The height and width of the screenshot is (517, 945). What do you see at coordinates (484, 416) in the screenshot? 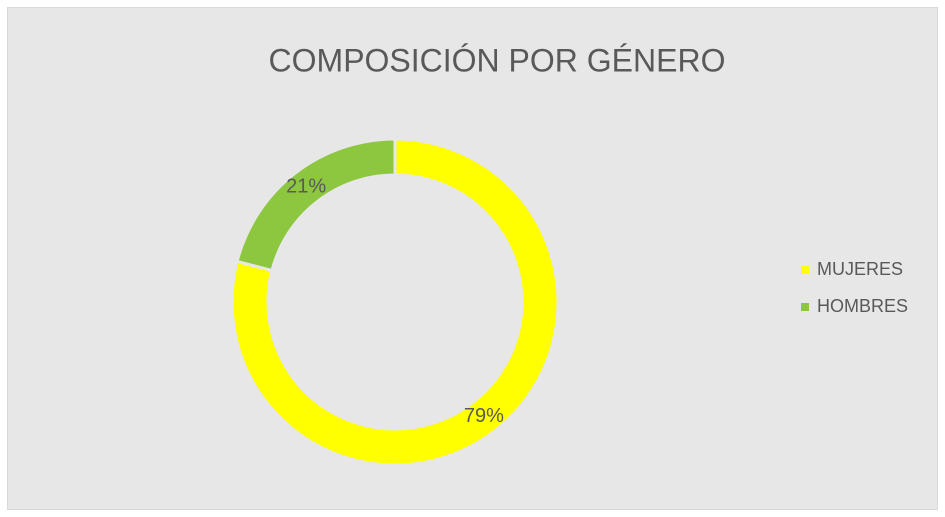
I see `data-label: 79%` at bounding box center [484, 416].